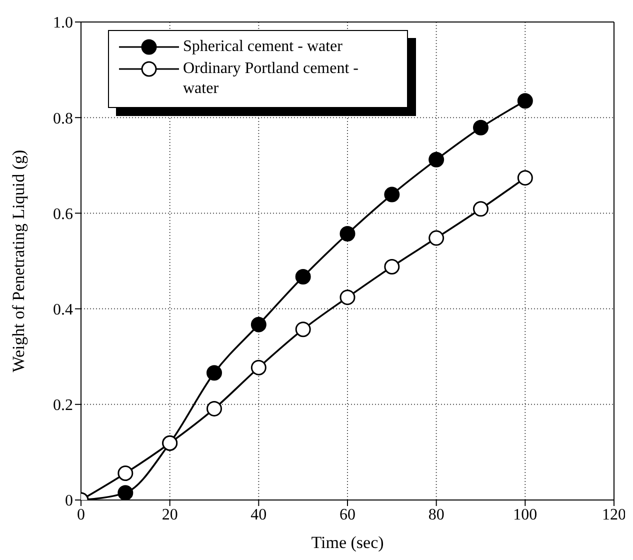 This screenshot has height=560, width=633. Describe the element at coordinates (258, 515) in the screenshot. I see `x-tick-label: 40` at that location.